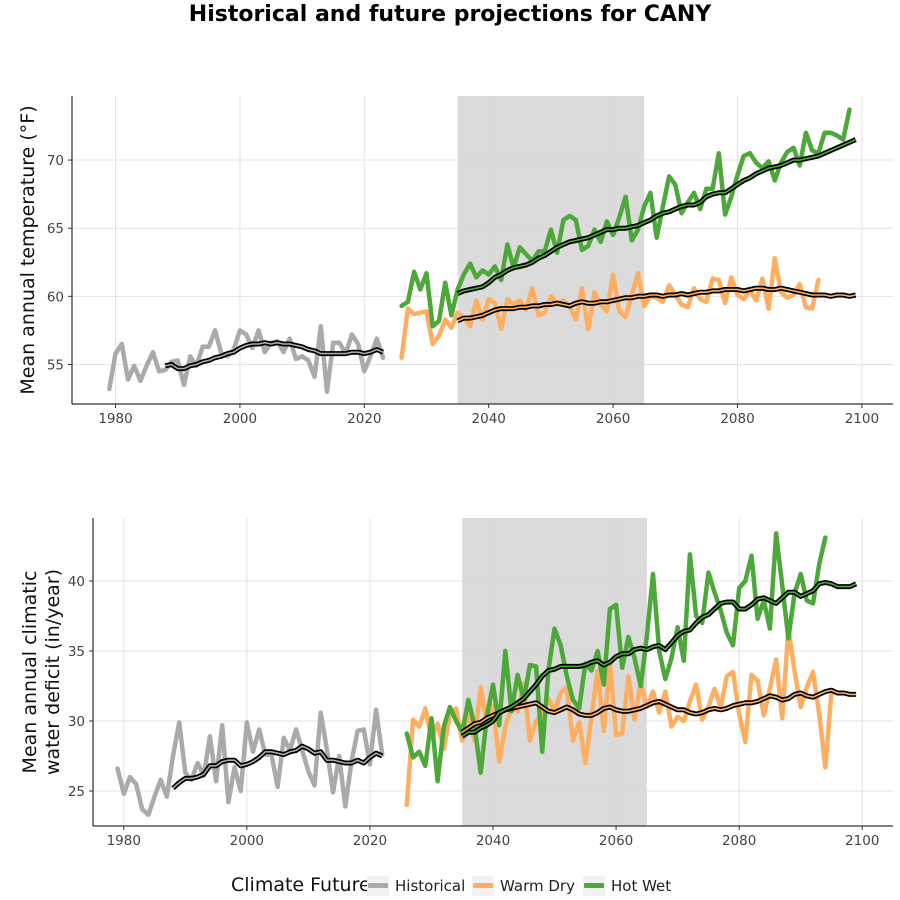  What do you see at coordinates (378, 886) in the screenshot?
I see `legend-key-historical` at bounding box center [378, 886].